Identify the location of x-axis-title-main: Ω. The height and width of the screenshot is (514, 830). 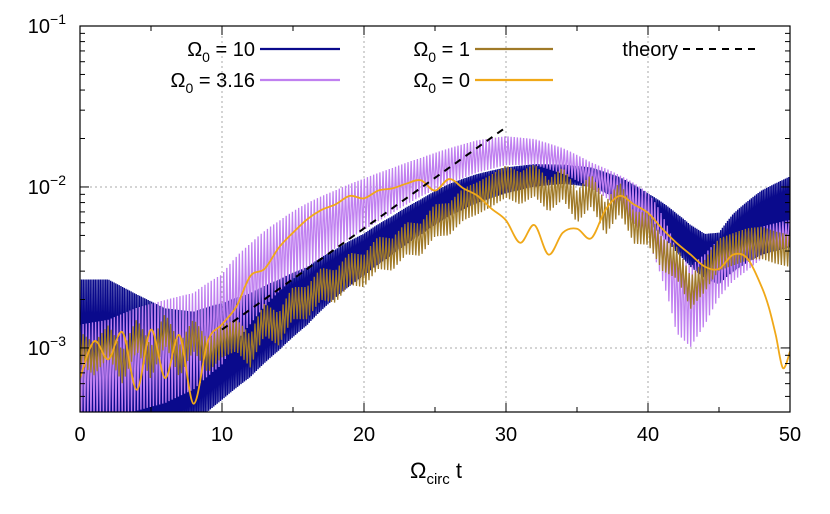
(418, 470).